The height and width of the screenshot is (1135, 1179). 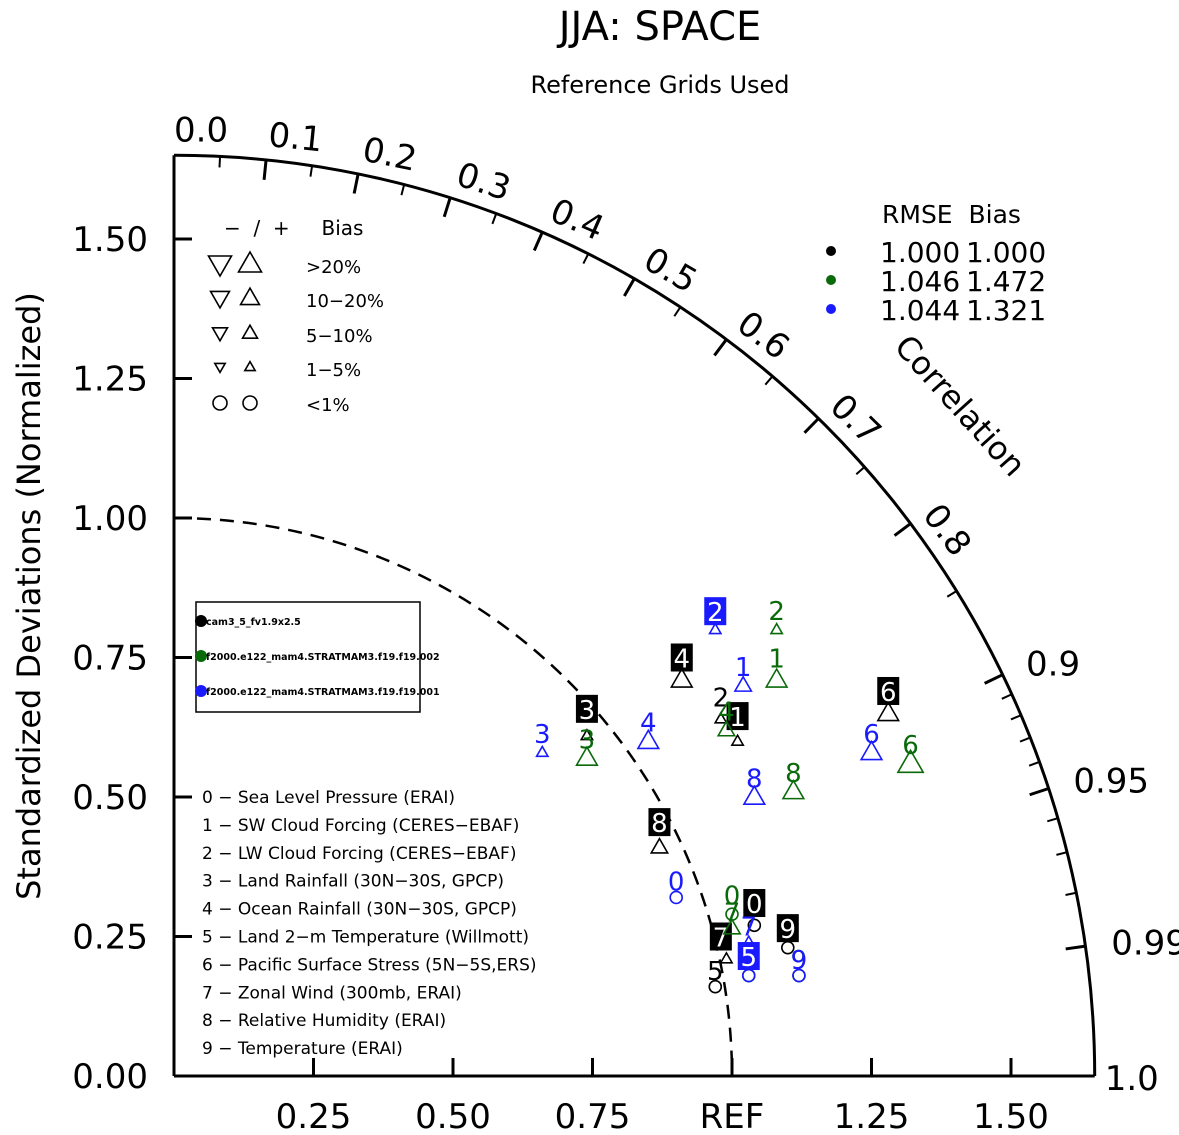 I want to click on bias-value: 1.472, so click(x=1006, y=281).